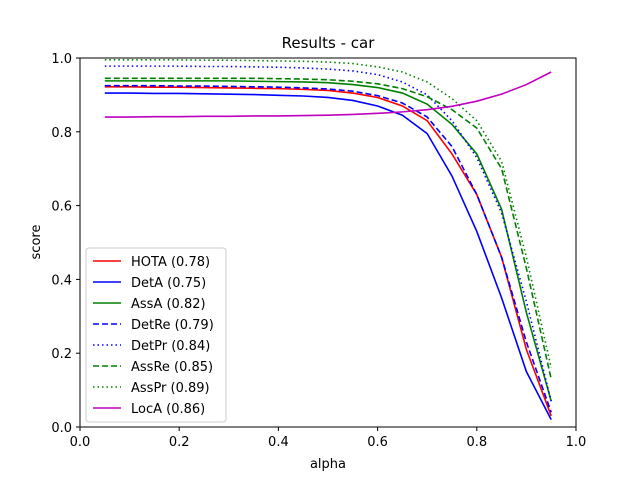 The image size is (640, 480). I want to click on chart-title: Results - car, so click(329, 43).